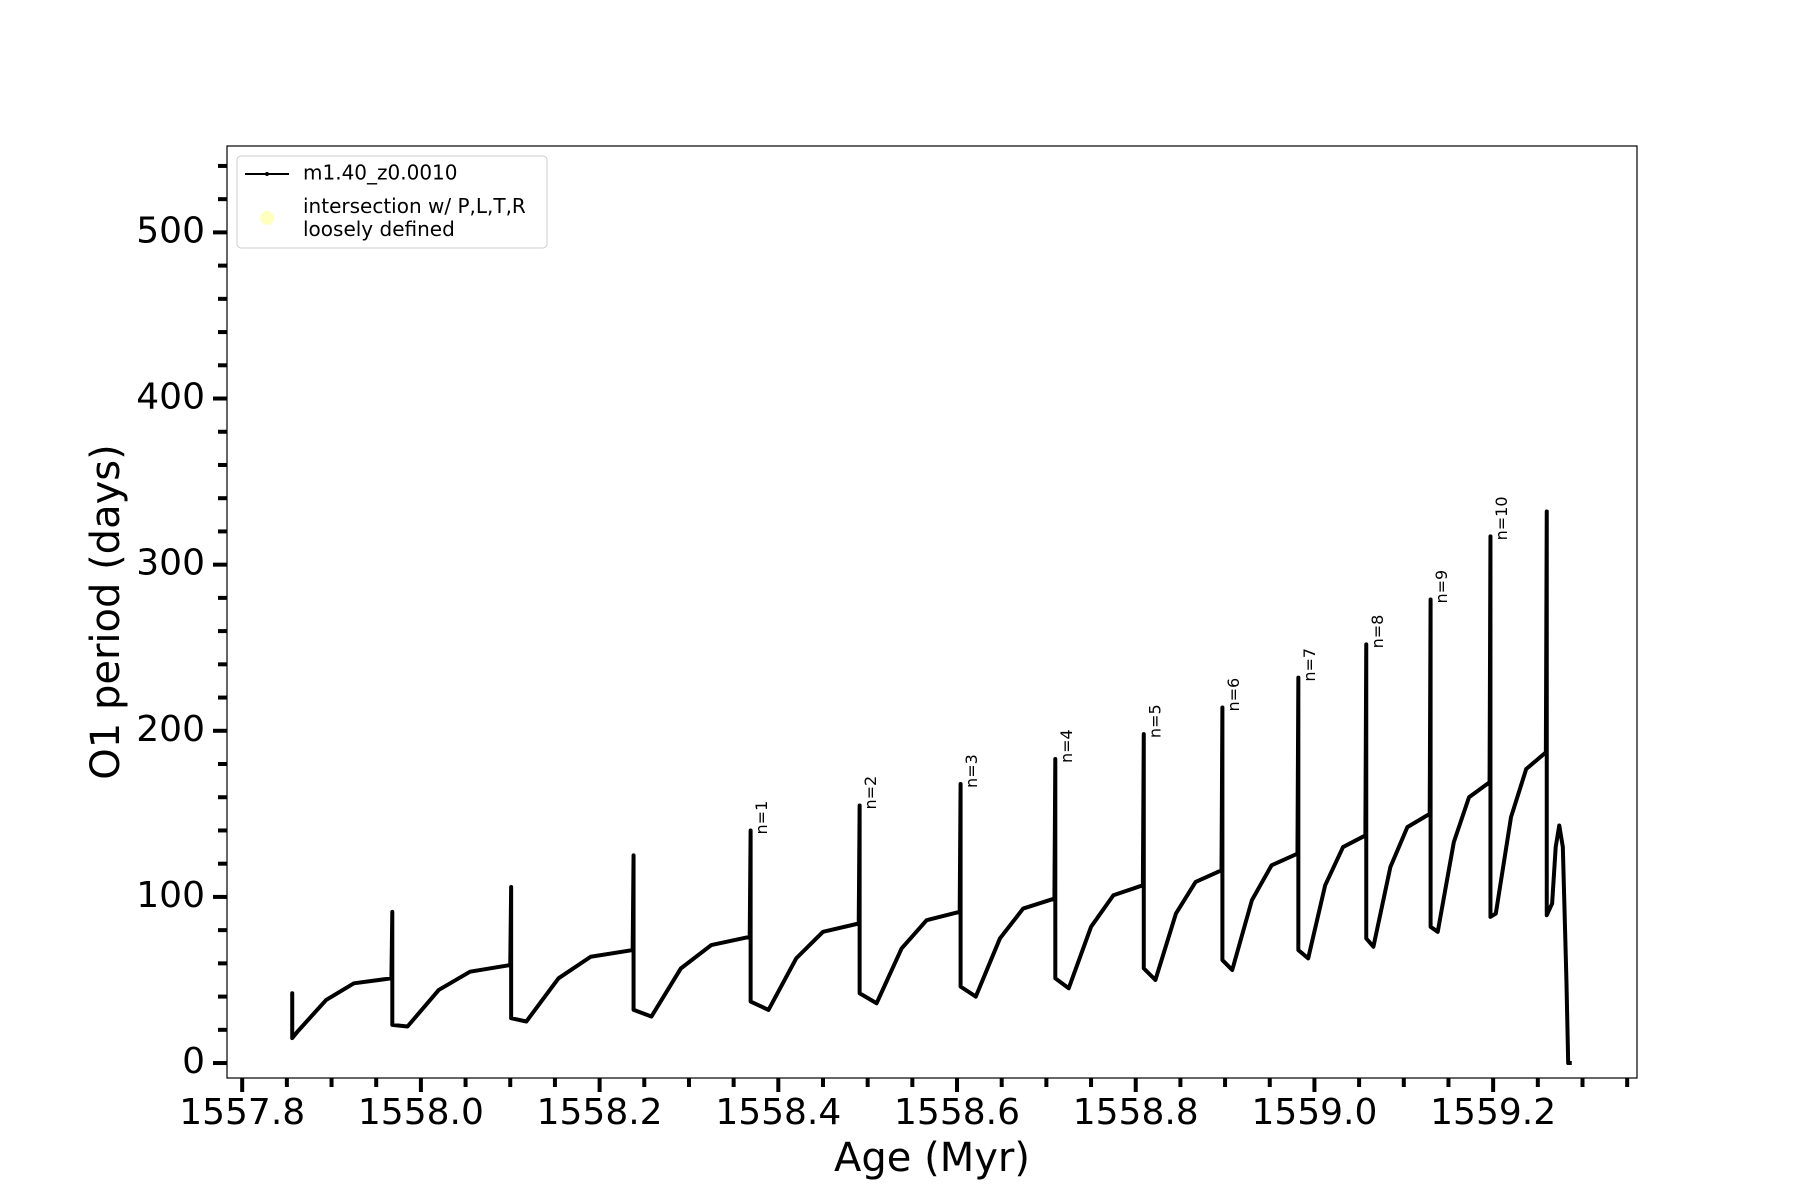 The width and height of the screenshot is (1800, 1200). I want to click on y-tick-label: 200, so click(170, 729).